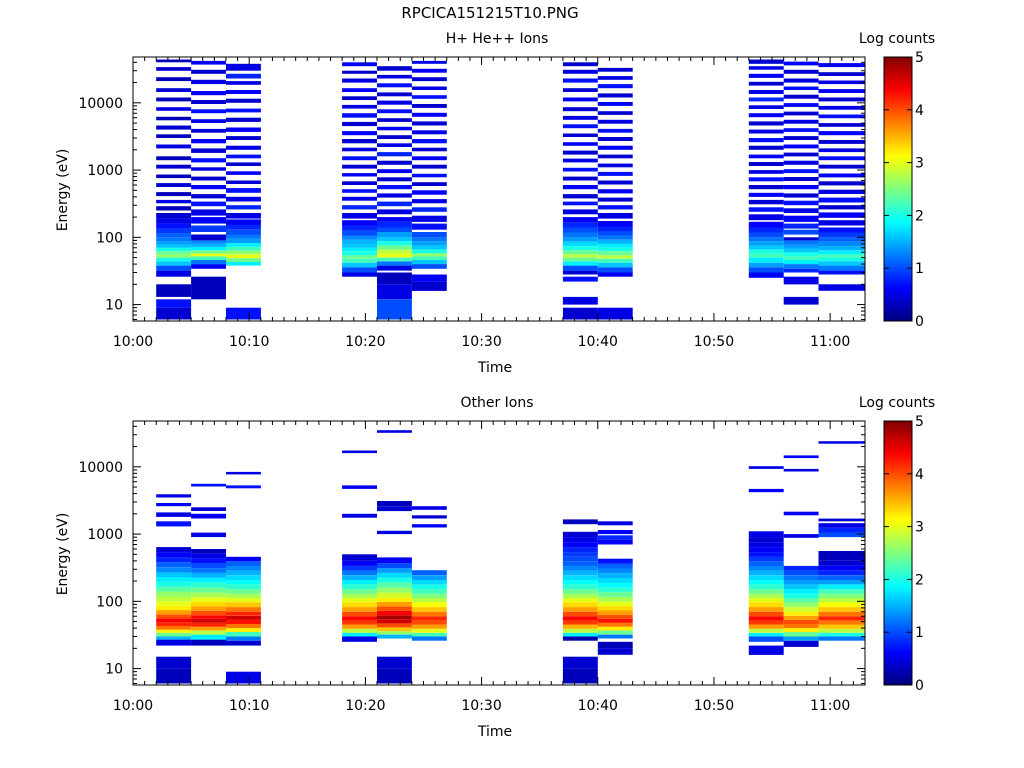 The height and width of the screenshot is (768, 1024). I want to click on colorbar-tick-label: 2, so click(919, 216).